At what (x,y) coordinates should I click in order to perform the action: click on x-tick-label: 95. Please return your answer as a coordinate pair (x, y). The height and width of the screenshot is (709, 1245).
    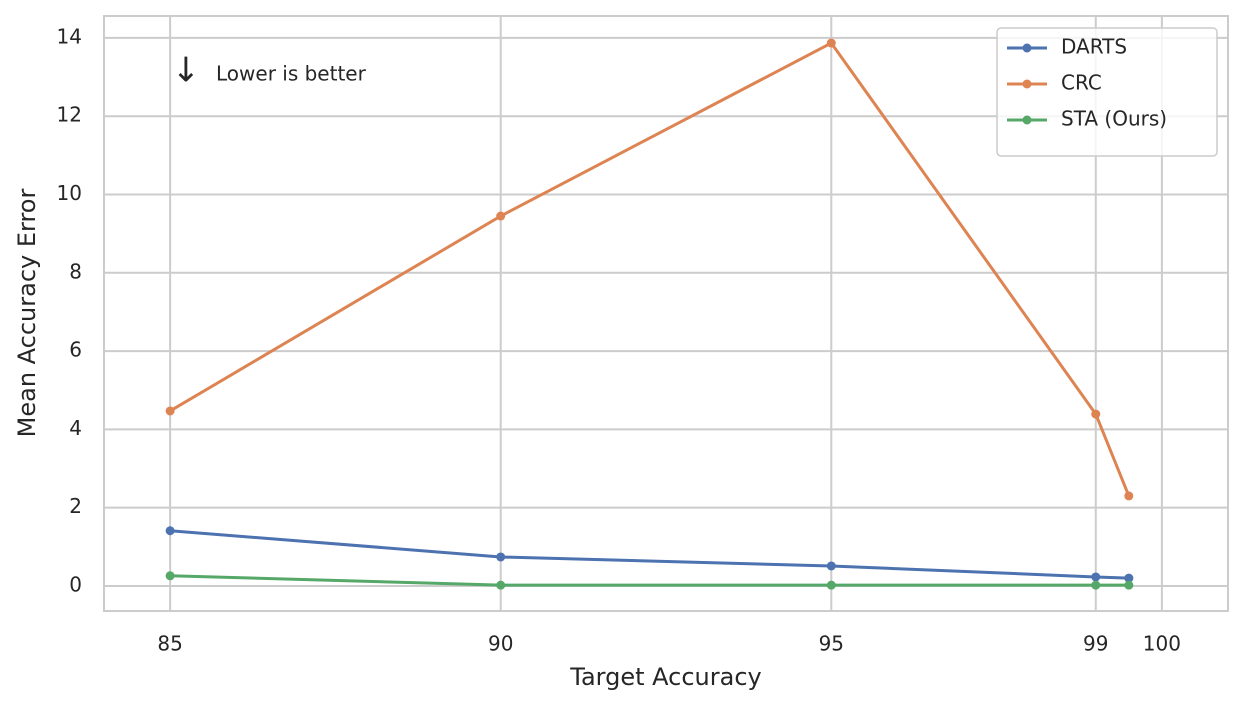
    Looking at the image, I should click on (831, 644).